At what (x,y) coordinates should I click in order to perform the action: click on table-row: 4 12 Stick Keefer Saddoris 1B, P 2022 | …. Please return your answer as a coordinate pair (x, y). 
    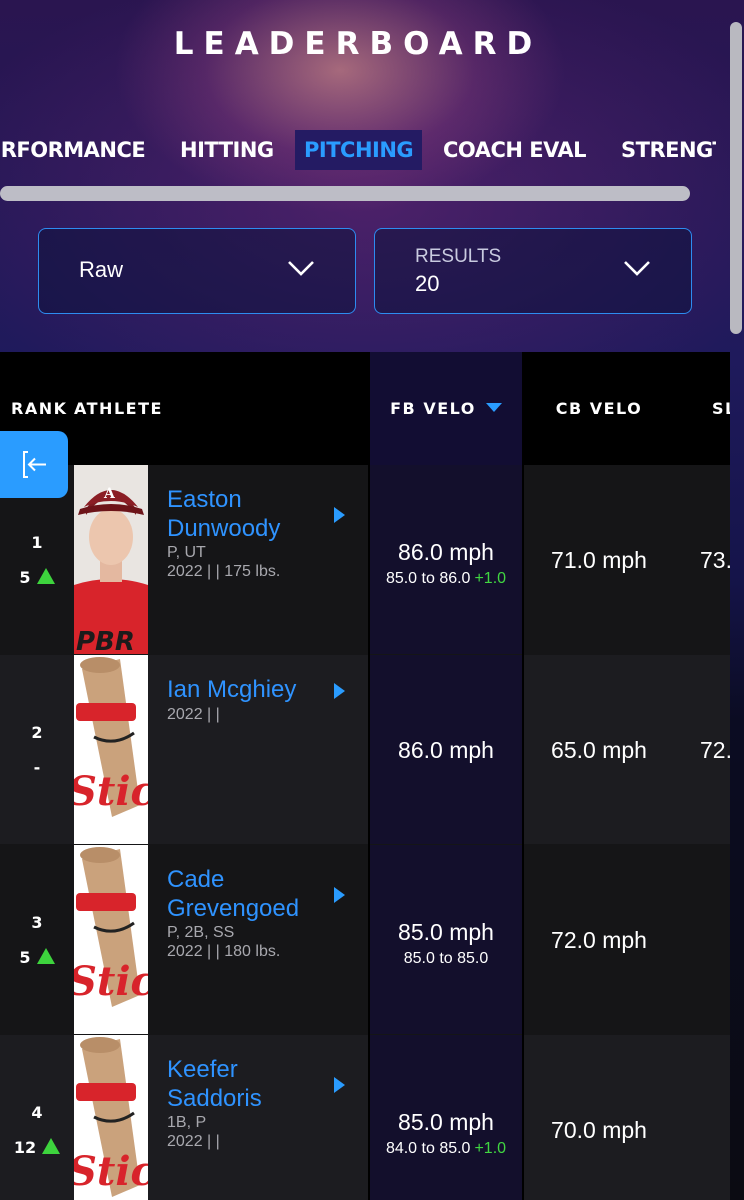
    Looking at the image, I should click on (365, 1117).